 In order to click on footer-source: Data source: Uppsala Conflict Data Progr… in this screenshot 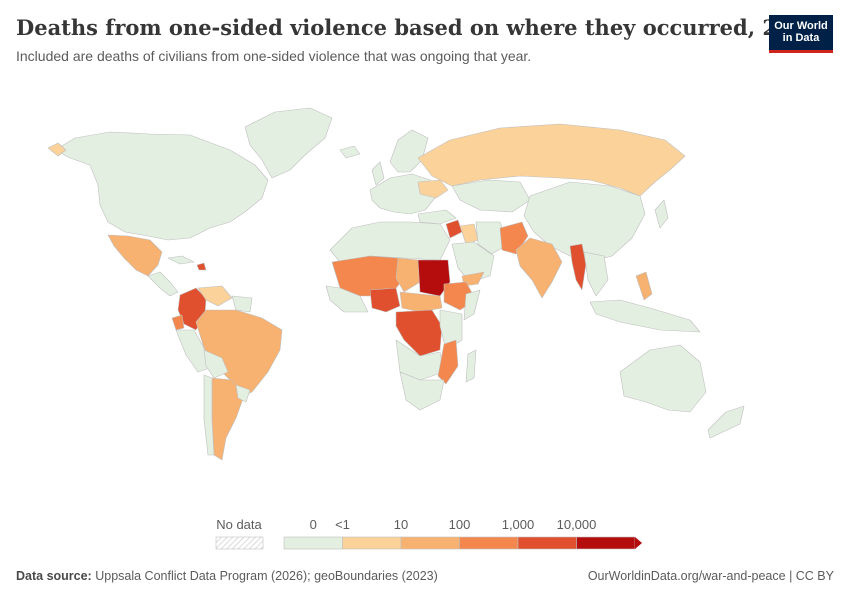, I will do `click(227, 576)`.